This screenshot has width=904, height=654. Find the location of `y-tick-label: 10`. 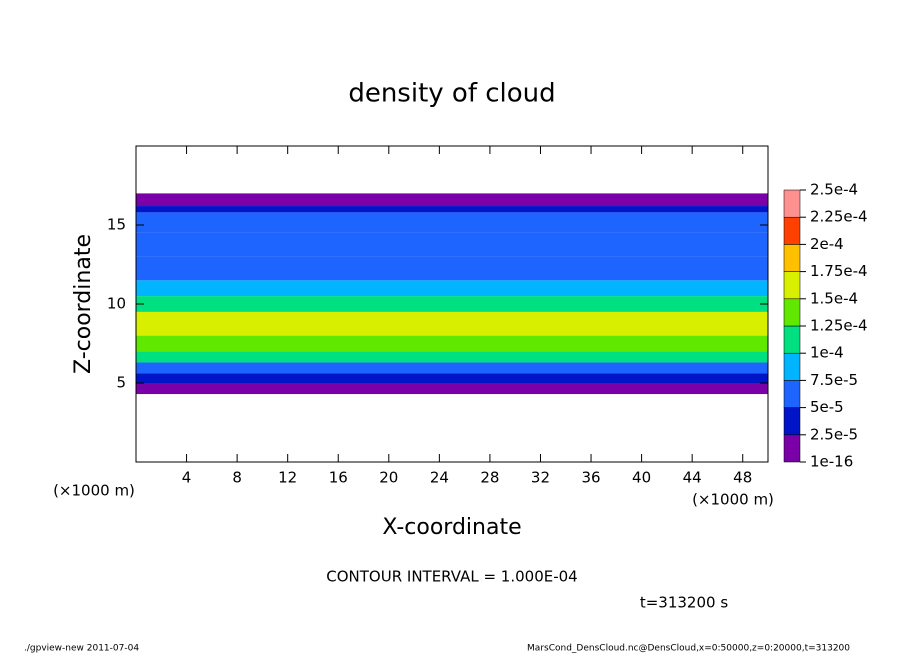

y-tick-label: 10 is located at coordinates (116, 304).